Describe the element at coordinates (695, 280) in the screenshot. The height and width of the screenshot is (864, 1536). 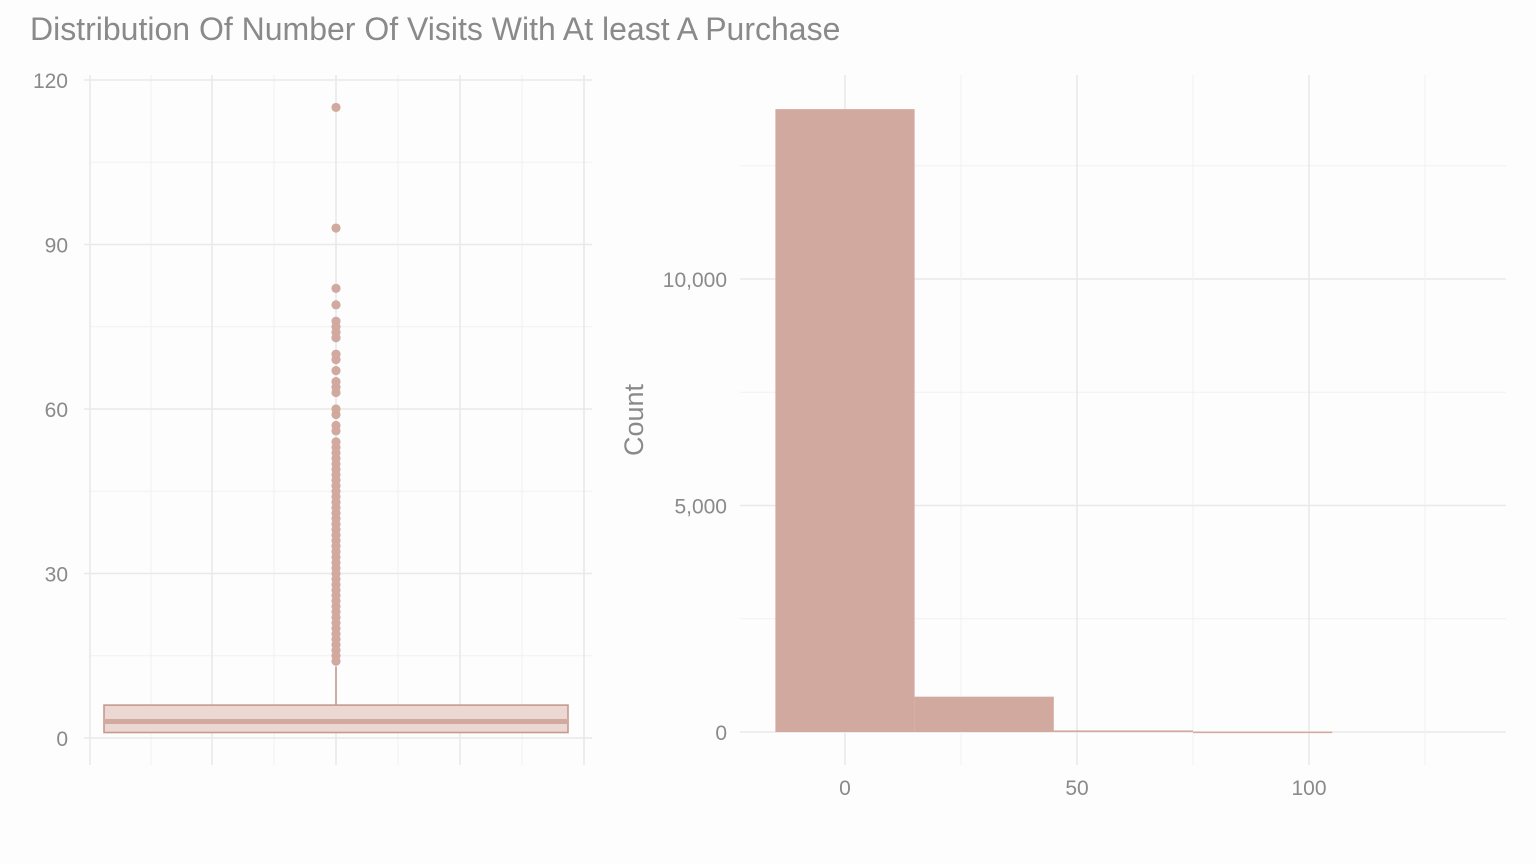
I see `histogram-y-tick-label: 10,000` at that location.